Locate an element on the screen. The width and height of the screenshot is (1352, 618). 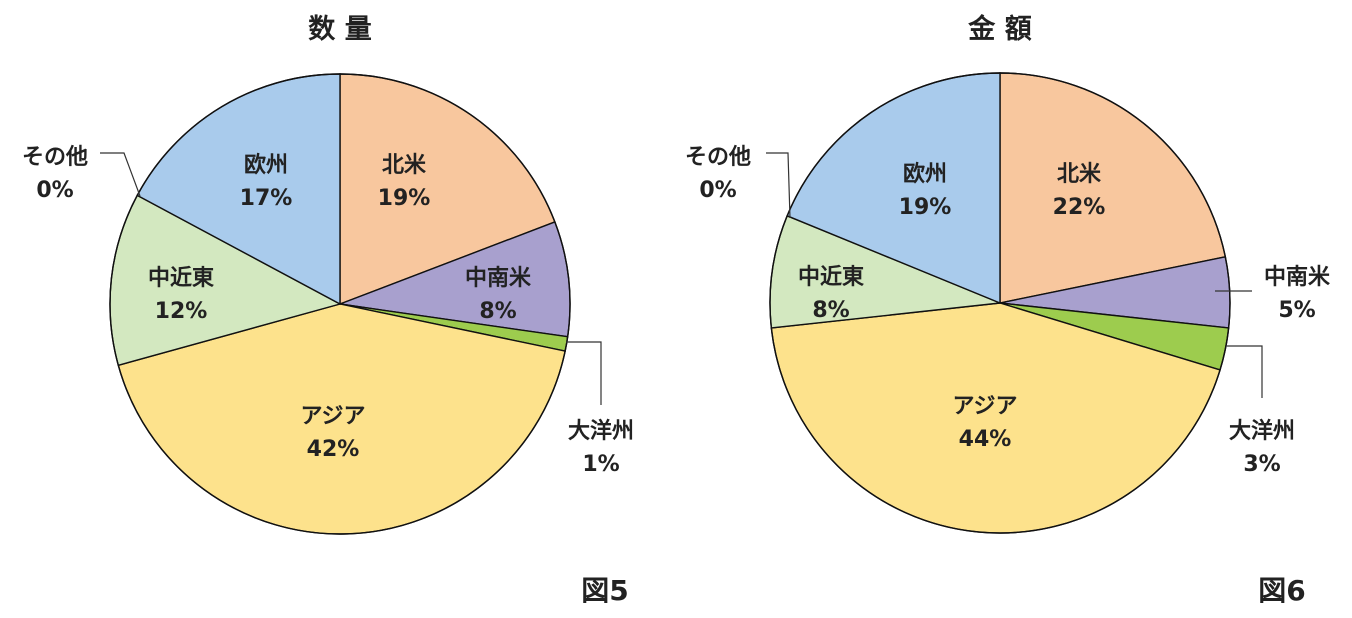
slice-value-asia: 42% is located at coordinates (333, 449).